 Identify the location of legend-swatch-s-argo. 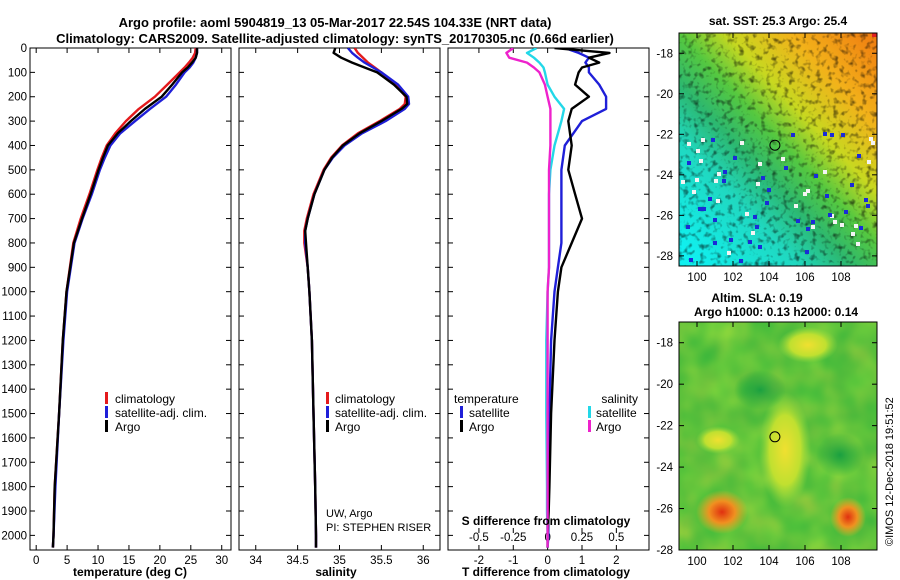
(589, 426).